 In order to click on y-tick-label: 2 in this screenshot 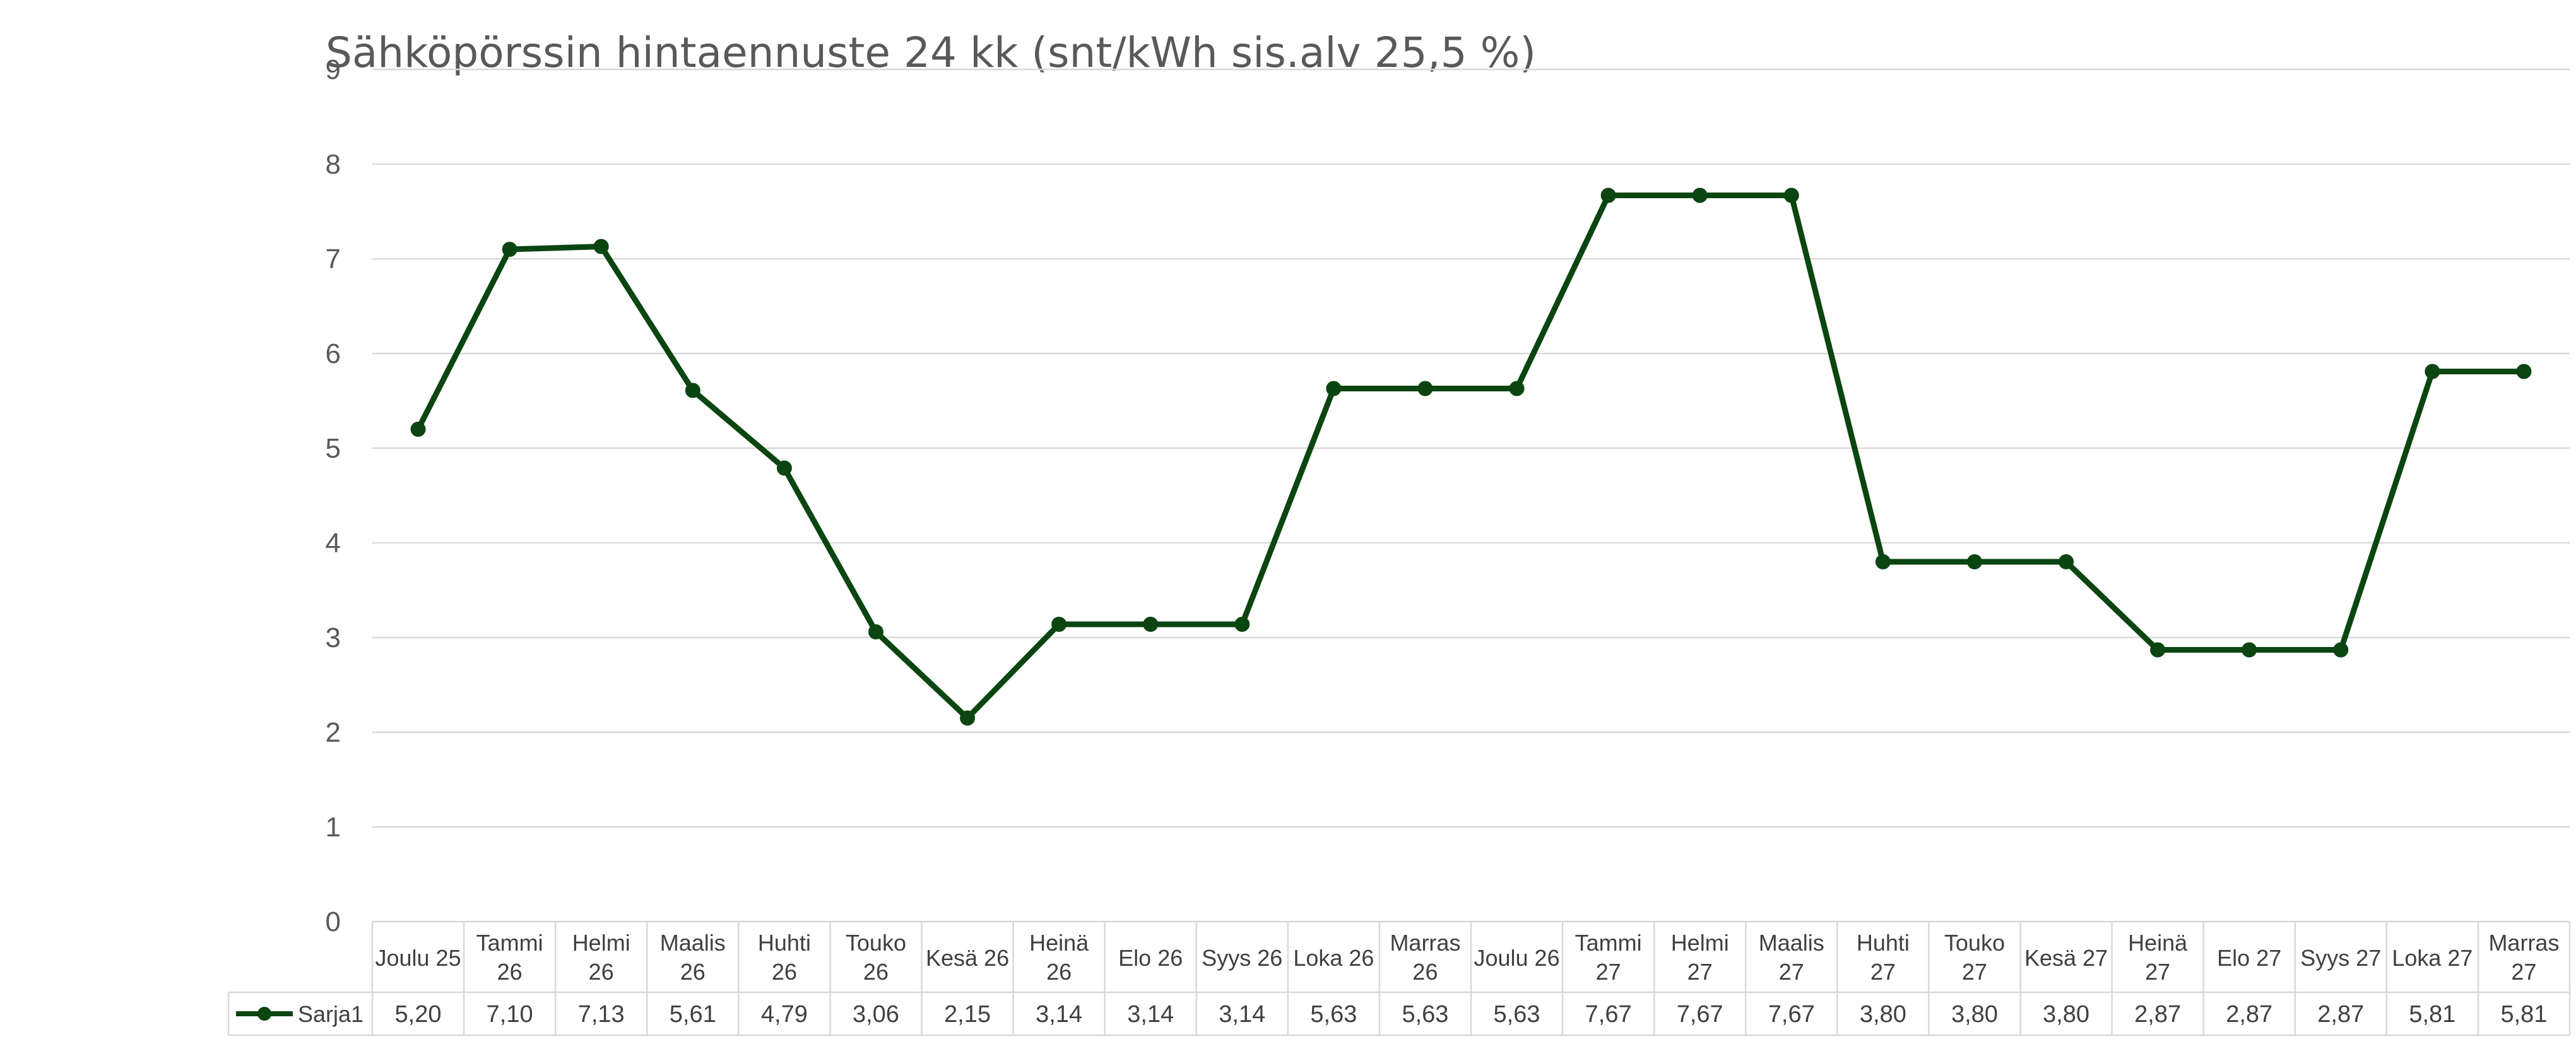, I will do `click(334, 733)`.